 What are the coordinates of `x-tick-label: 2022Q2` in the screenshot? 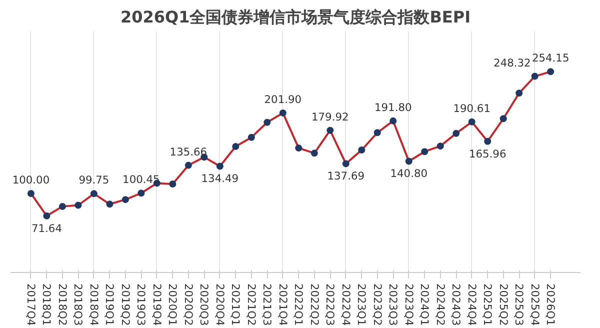 It's located at (314, 305).